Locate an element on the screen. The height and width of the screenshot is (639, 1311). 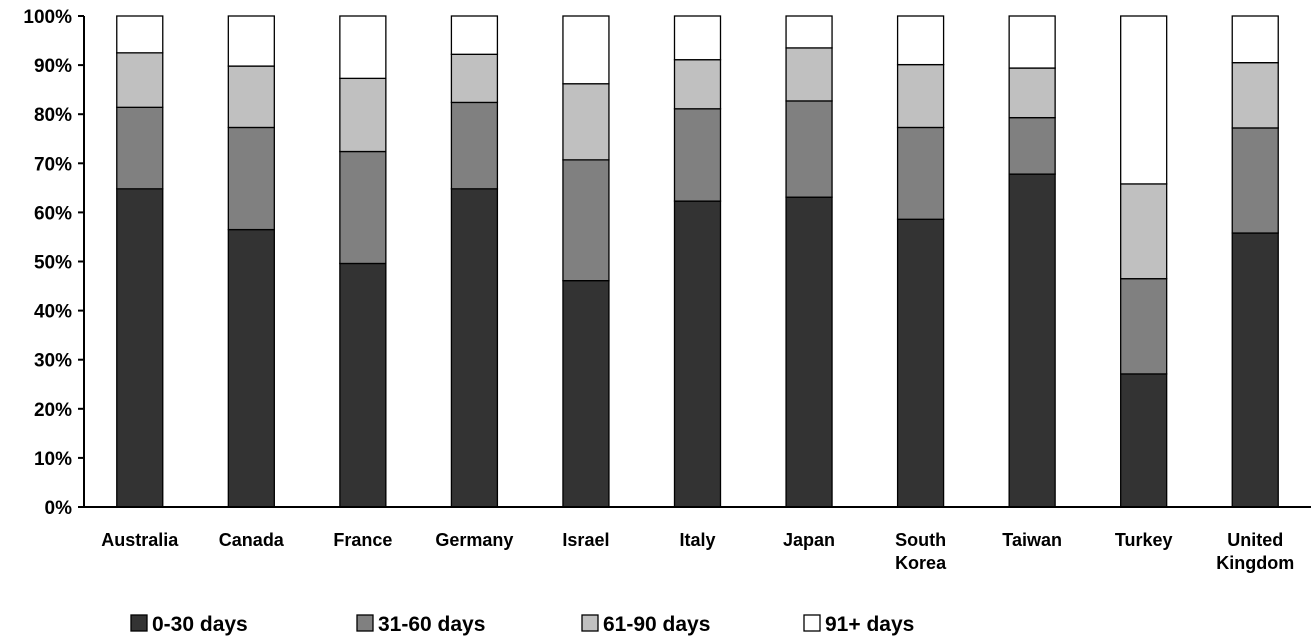
x-tick-label-line: United is located at coordinates (1255, 540).